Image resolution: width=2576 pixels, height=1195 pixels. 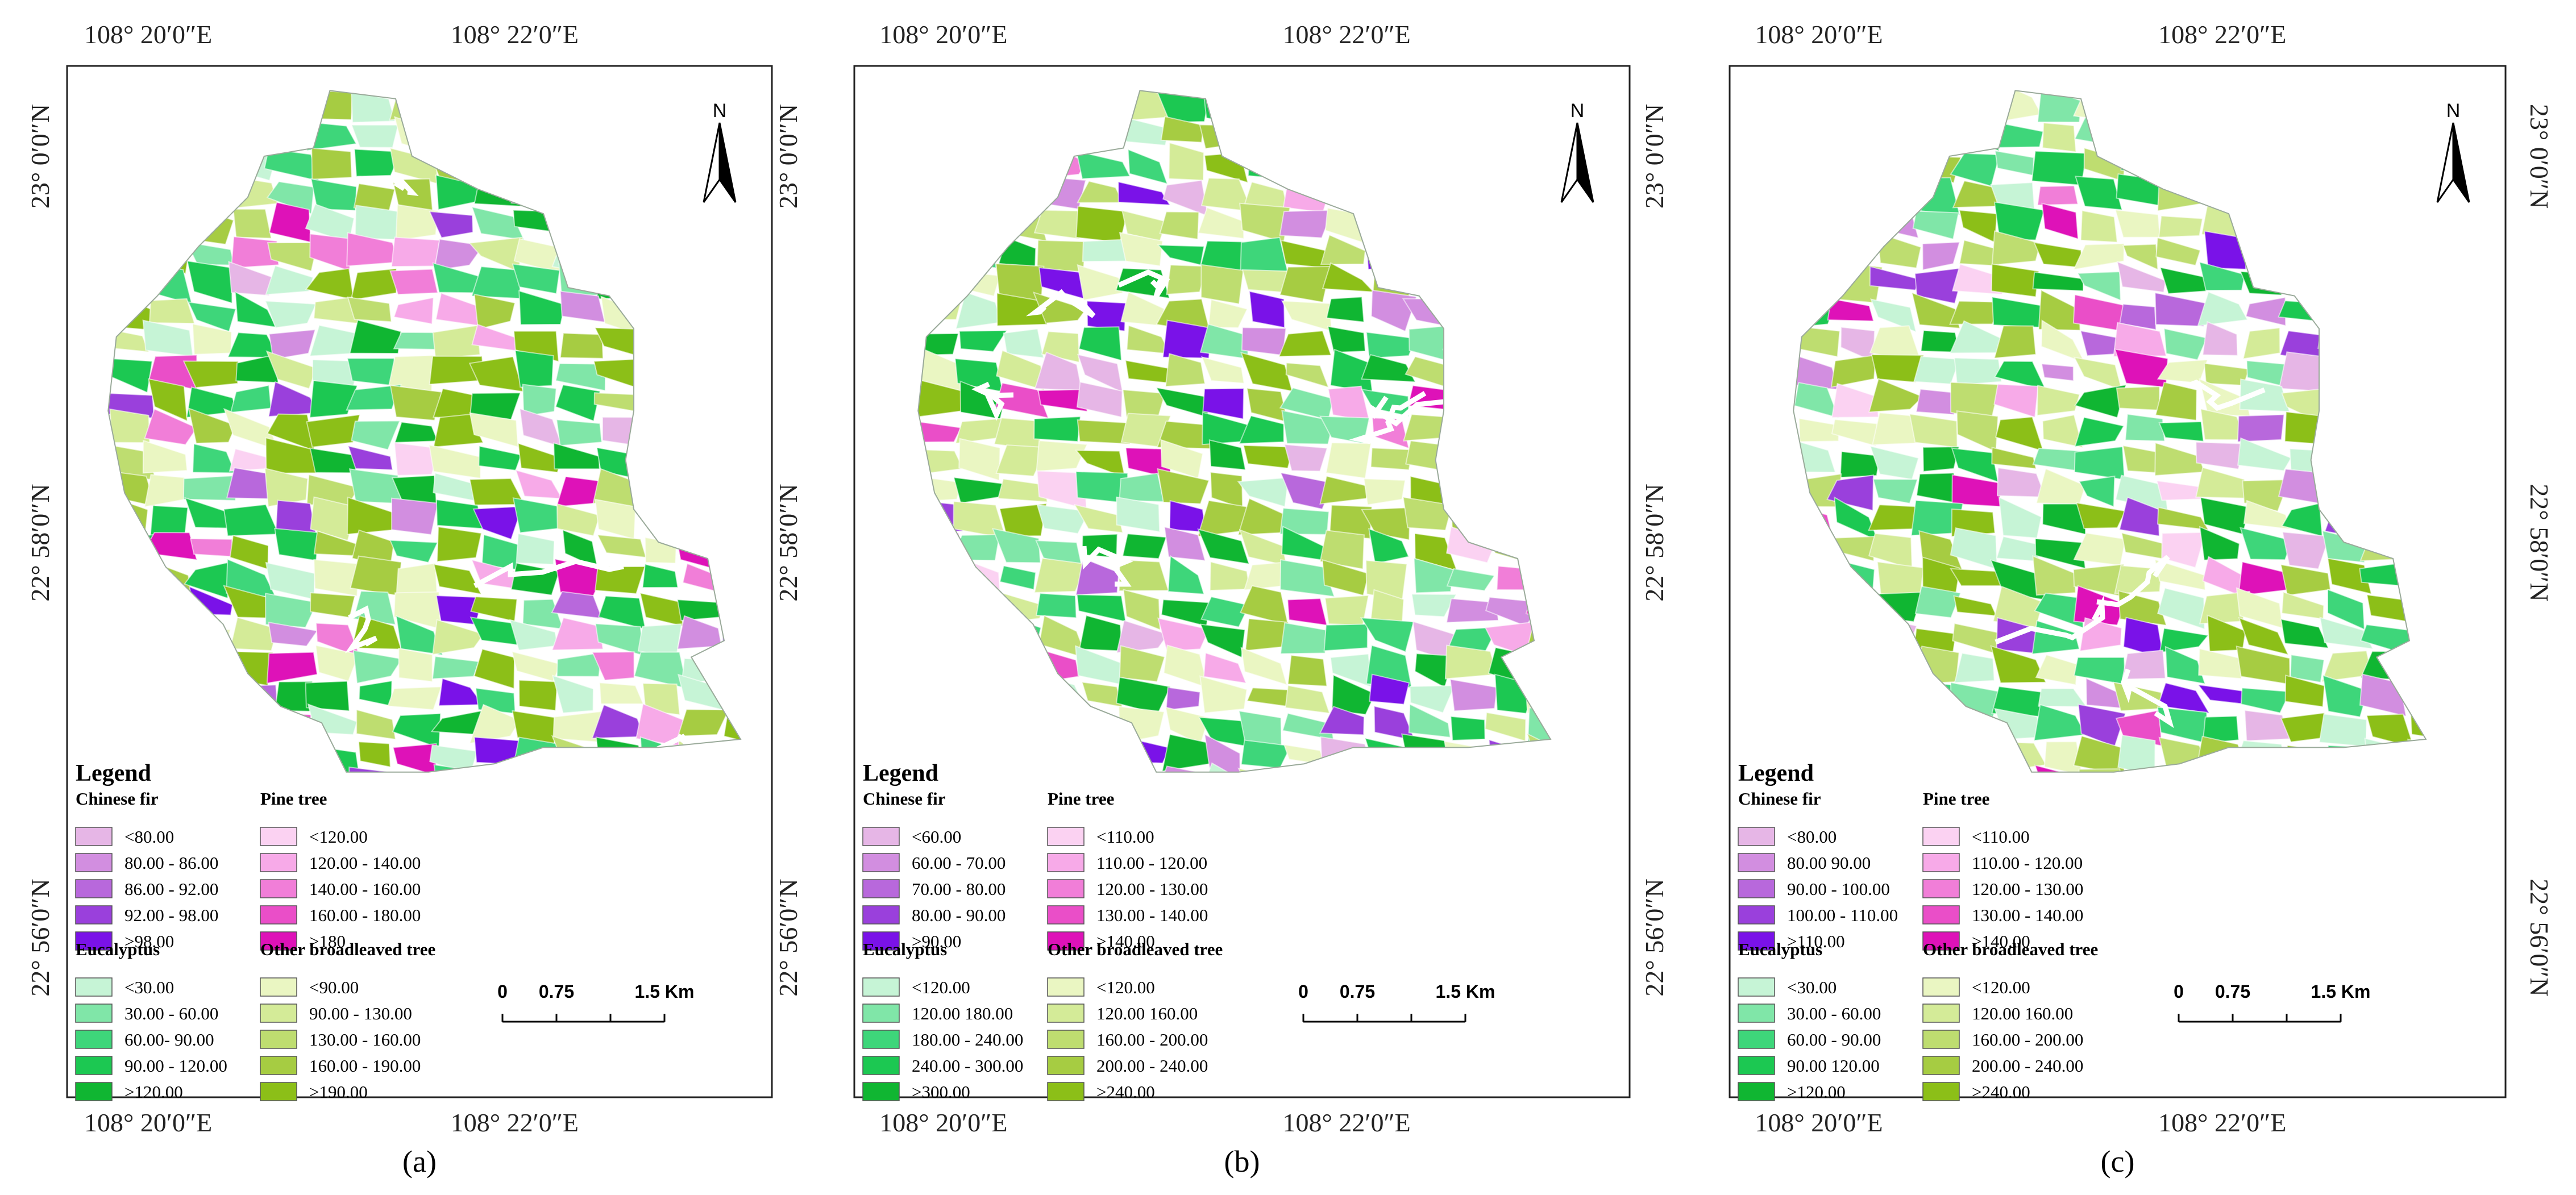 What do you see at coordinates (557, 991) in the screenshot?
I see `scale-label: 0.75` at bounding box center [557, 991].